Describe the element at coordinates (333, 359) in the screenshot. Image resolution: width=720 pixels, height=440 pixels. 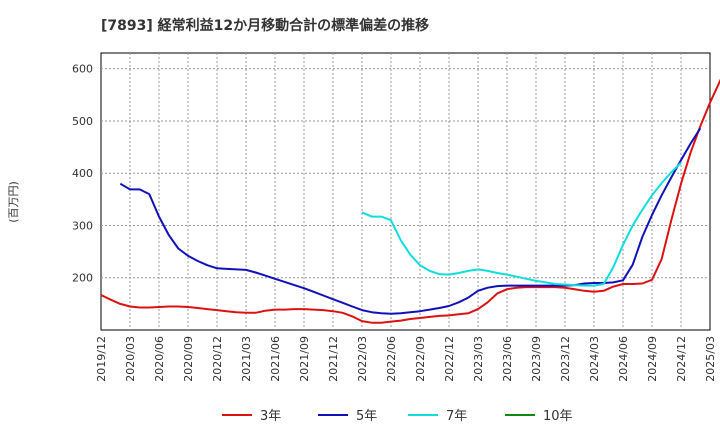
I see `x-tick-label: 2021/12` at that location.